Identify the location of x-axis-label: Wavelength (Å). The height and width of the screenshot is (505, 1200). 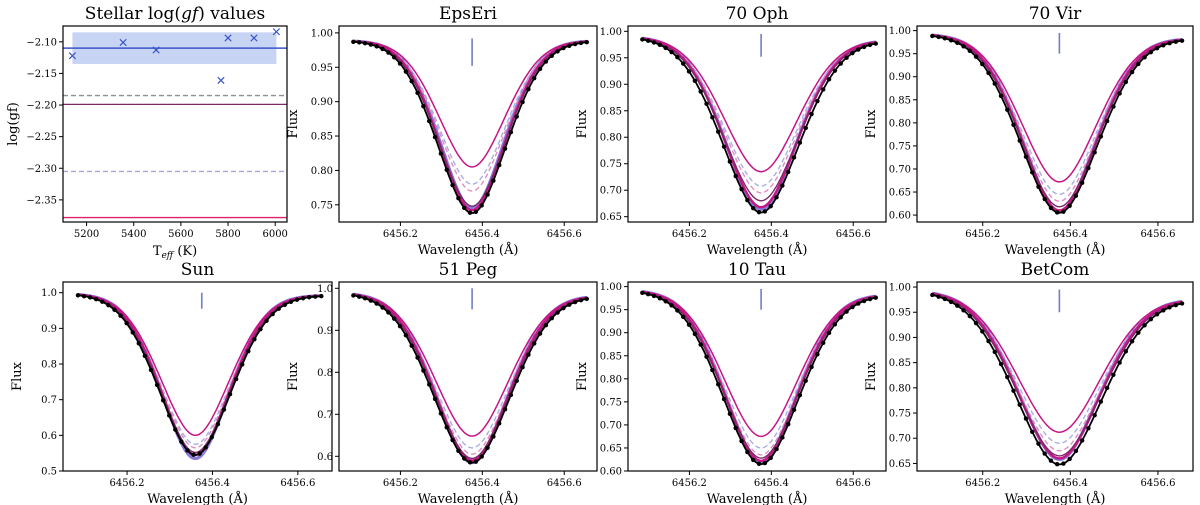
(468, 498).